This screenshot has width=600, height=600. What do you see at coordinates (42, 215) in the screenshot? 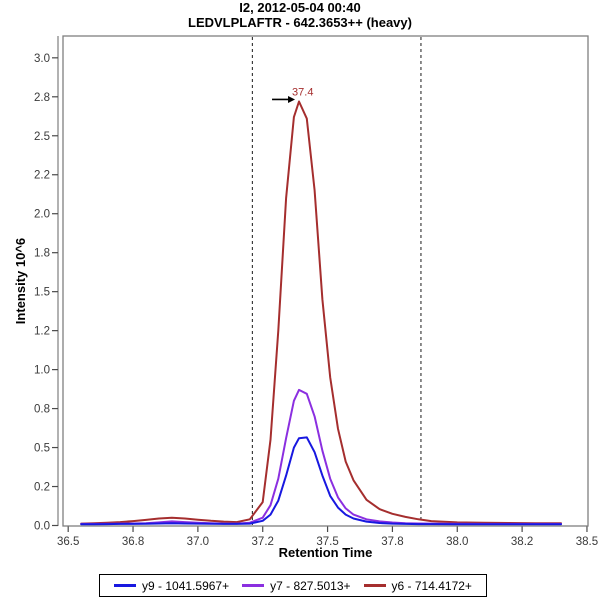
I see `y-tick-label: 2.0` at bounding box center [42, 215].